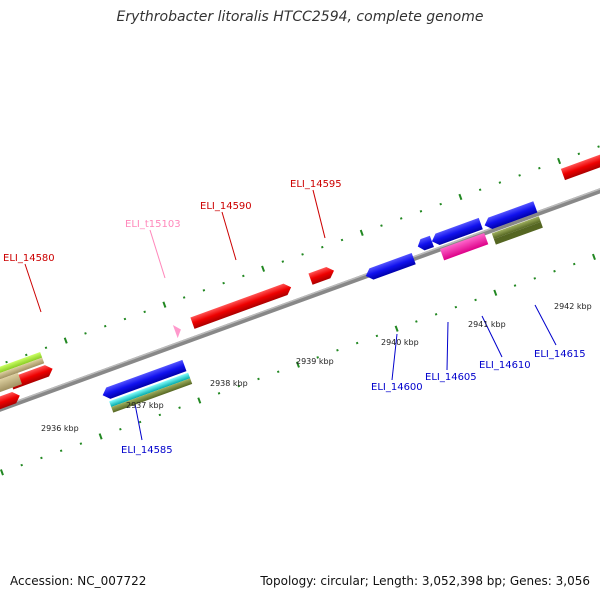 This screenshot has height=600, width=600. What do you see at coordinates (316, 184) in the screenshot?
I see `label-eli-14595: ELI_14595` at bounding box center [316, 184].